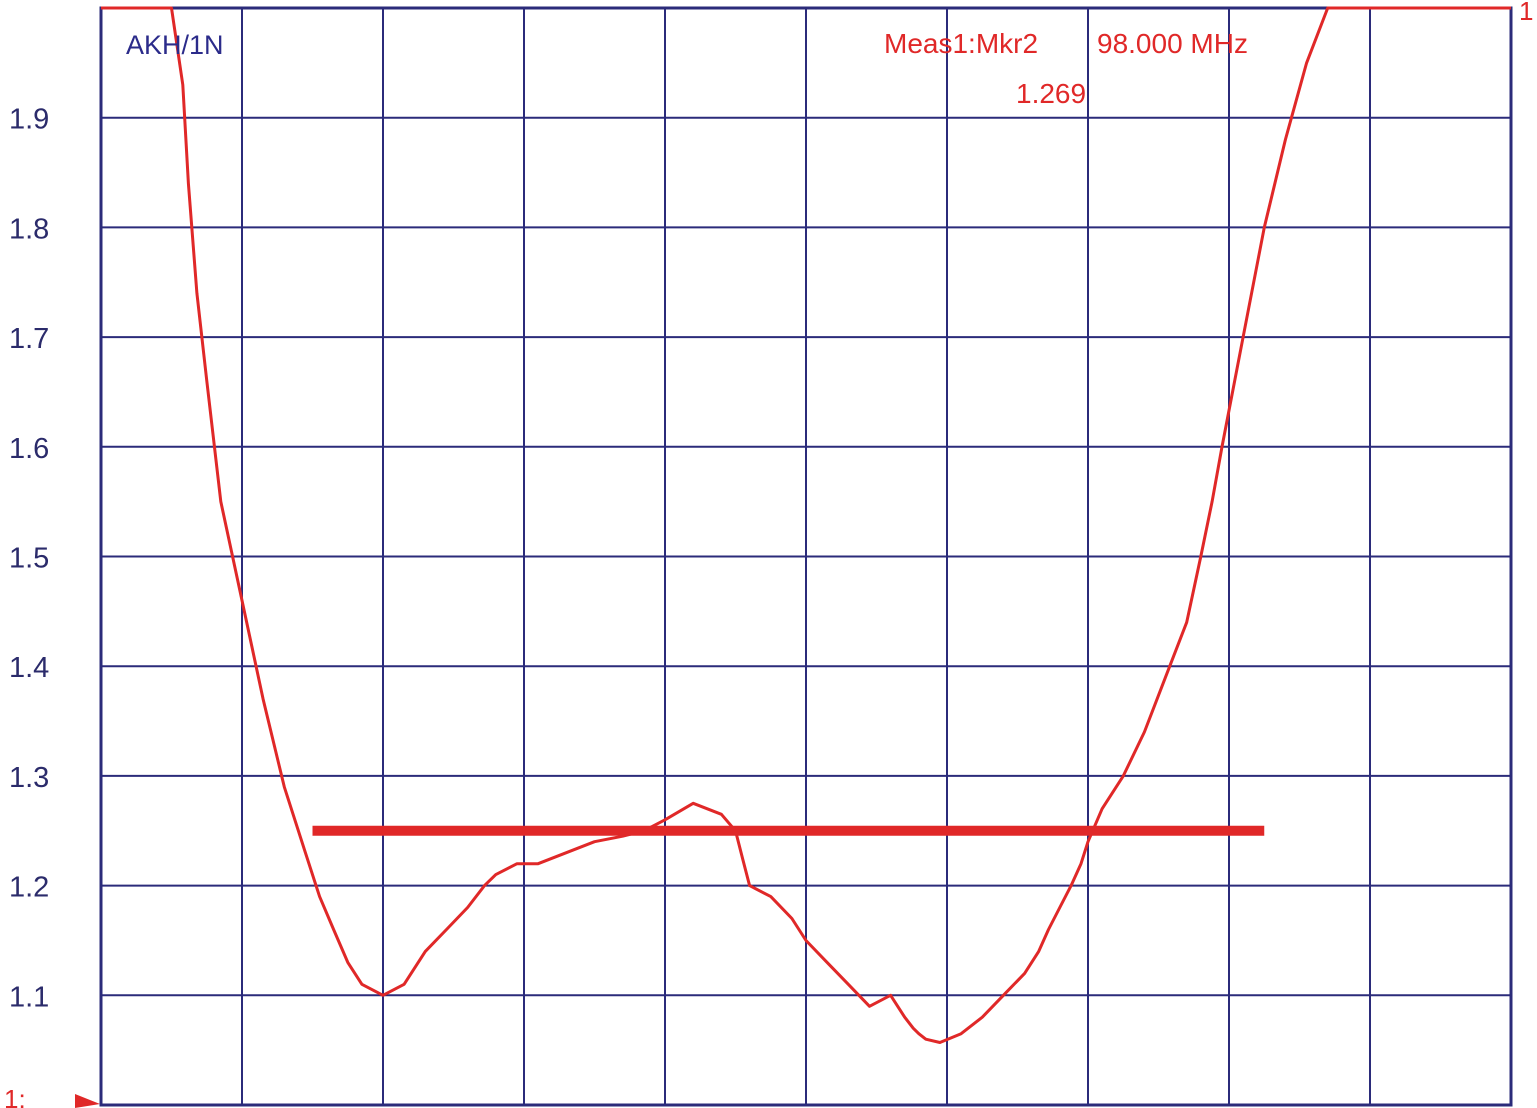  What do you see at coordinates (87, 1101) in the screenshot?
I see `reference-level-arrow-icon` at bounding box center [87, 1101].